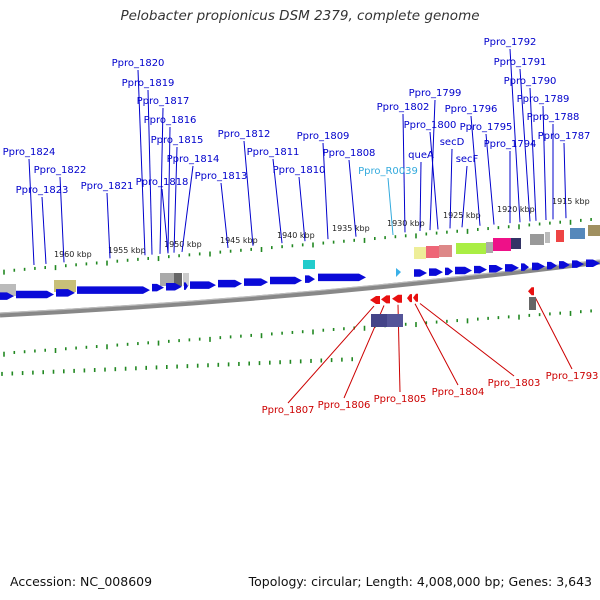 The height and width of the screenshot is (600, 600). I want to click on rna-gene-arrow, so click(398, 272).